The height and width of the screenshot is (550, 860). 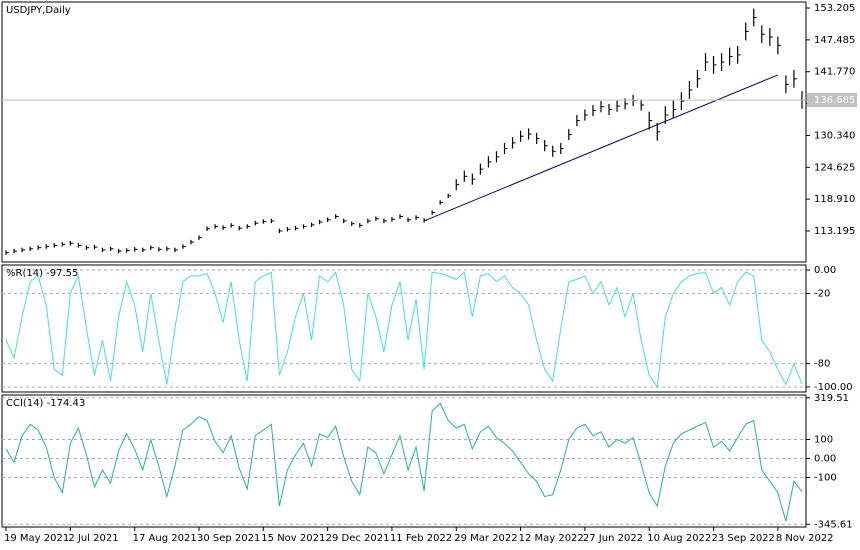 What do you see at coordinates (228, 538) in the screenshot?
I see `x-tick-label: 30 Sep 2021` at bounding box center [228, 538].